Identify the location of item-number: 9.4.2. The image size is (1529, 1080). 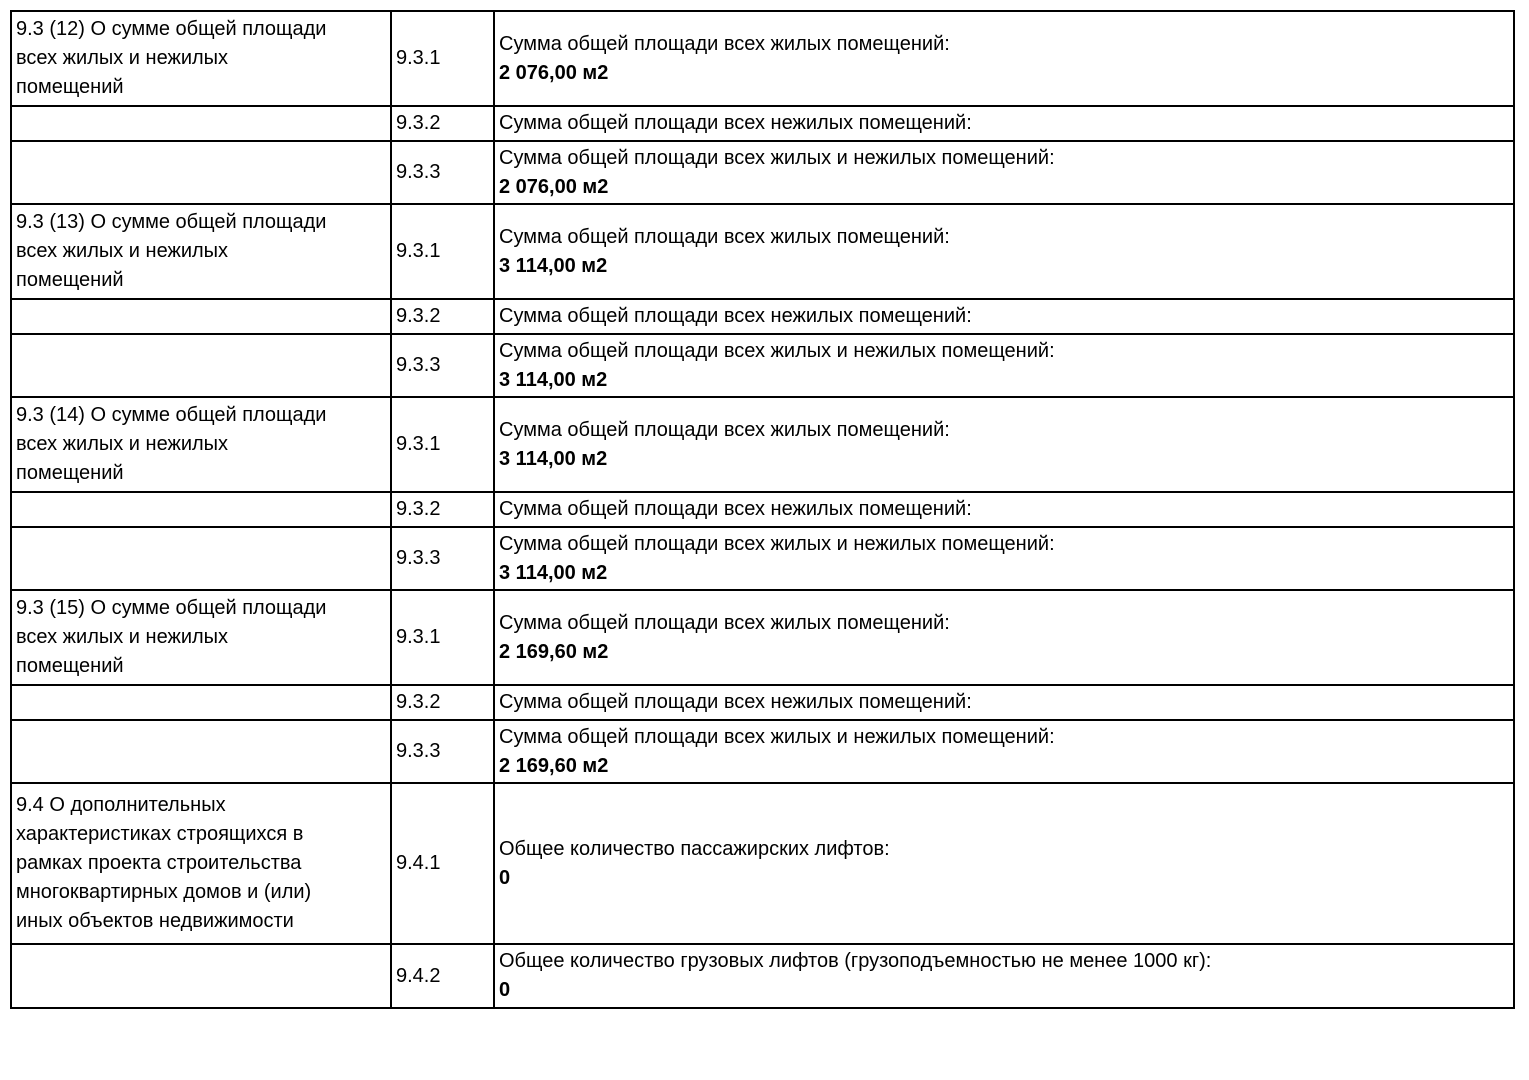
(418, 975).